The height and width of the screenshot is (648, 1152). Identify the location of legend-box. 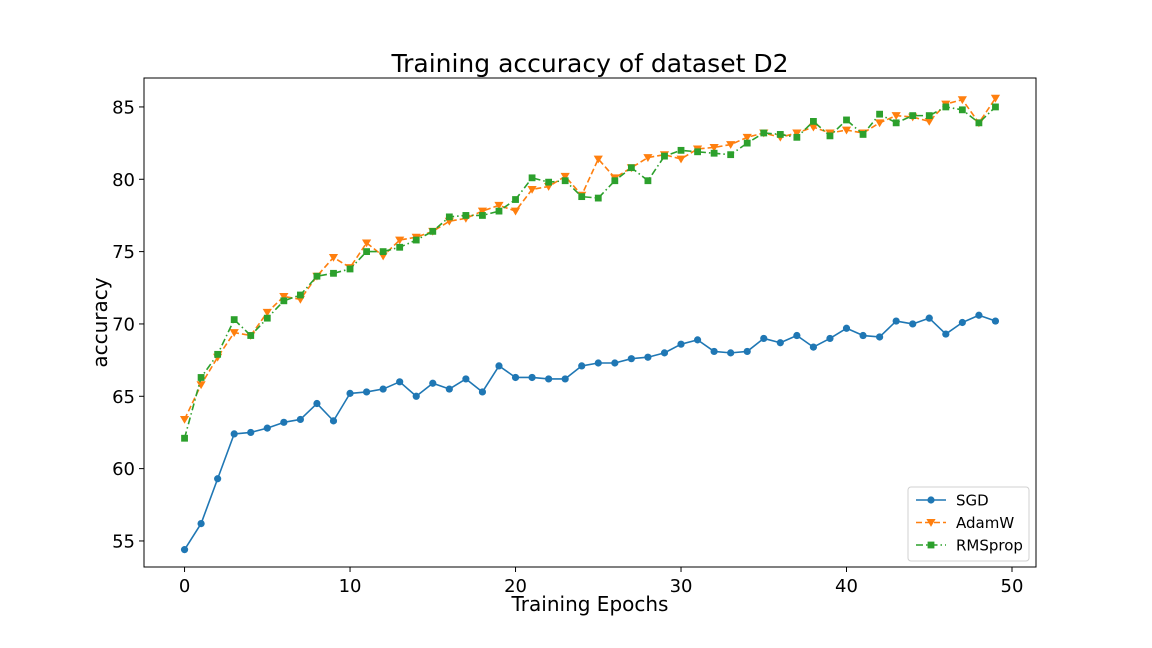
(968, 524).